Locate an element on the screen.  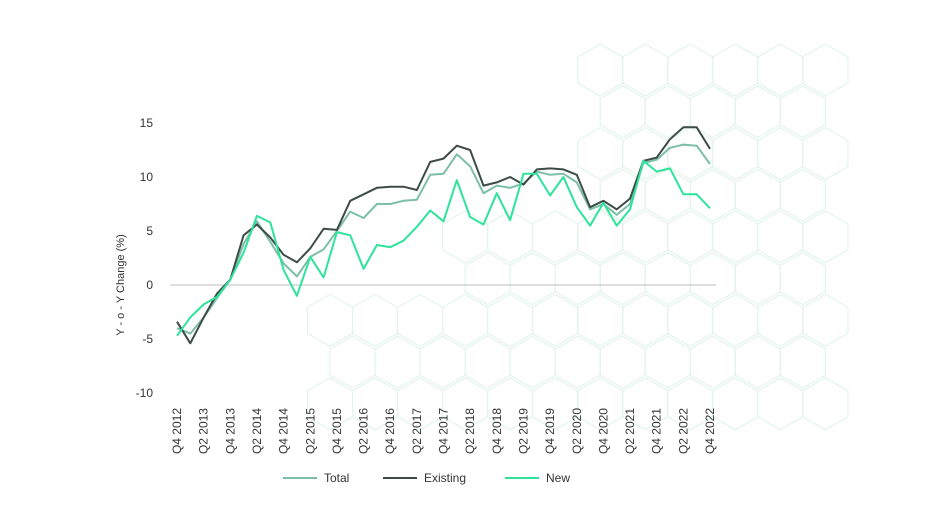
y-tick-label: -10 is located at coordinates (145, 393).